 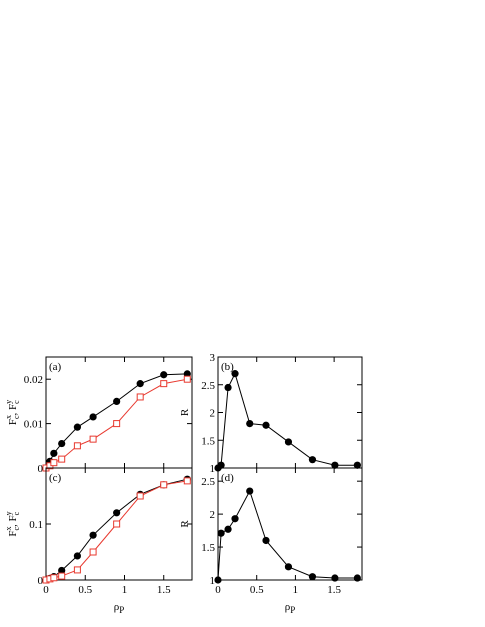 I want to click on y-tick-label: 0.02, so click(x=33, y=380).